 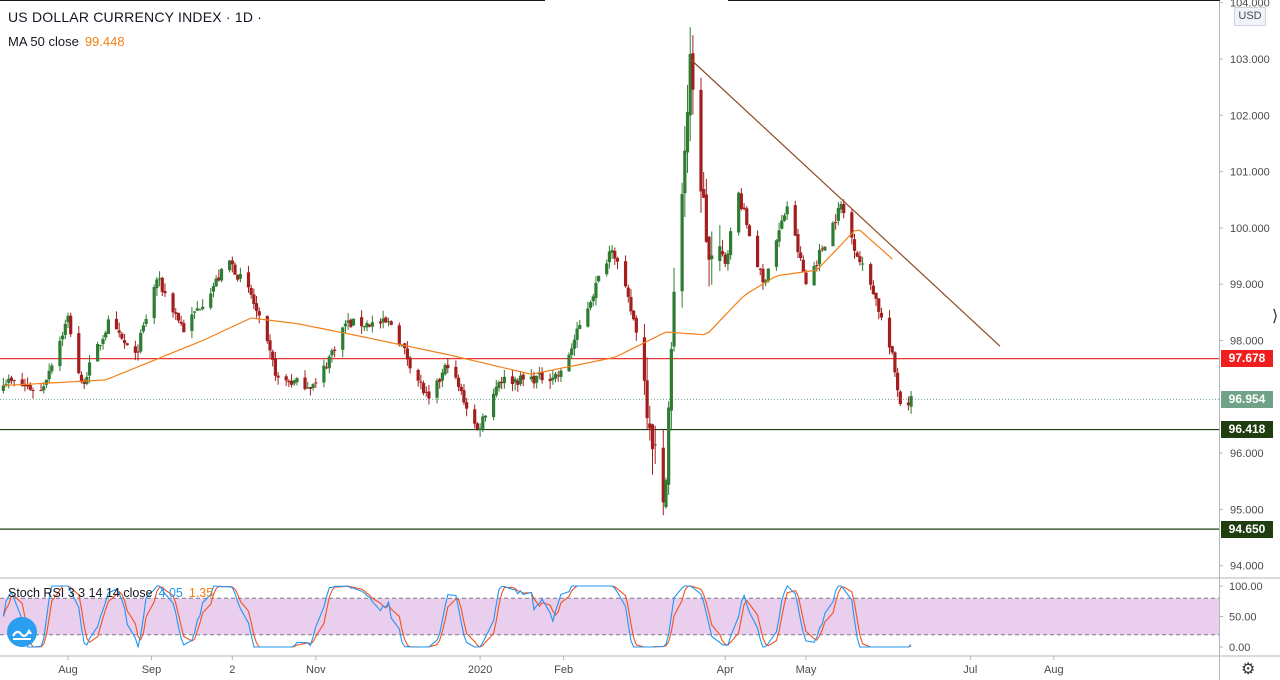 What do you see at coordinates (1250, 229) in the screenshot?
I see `price-tick-label: 100.000` at bounding box center [1250, 229].